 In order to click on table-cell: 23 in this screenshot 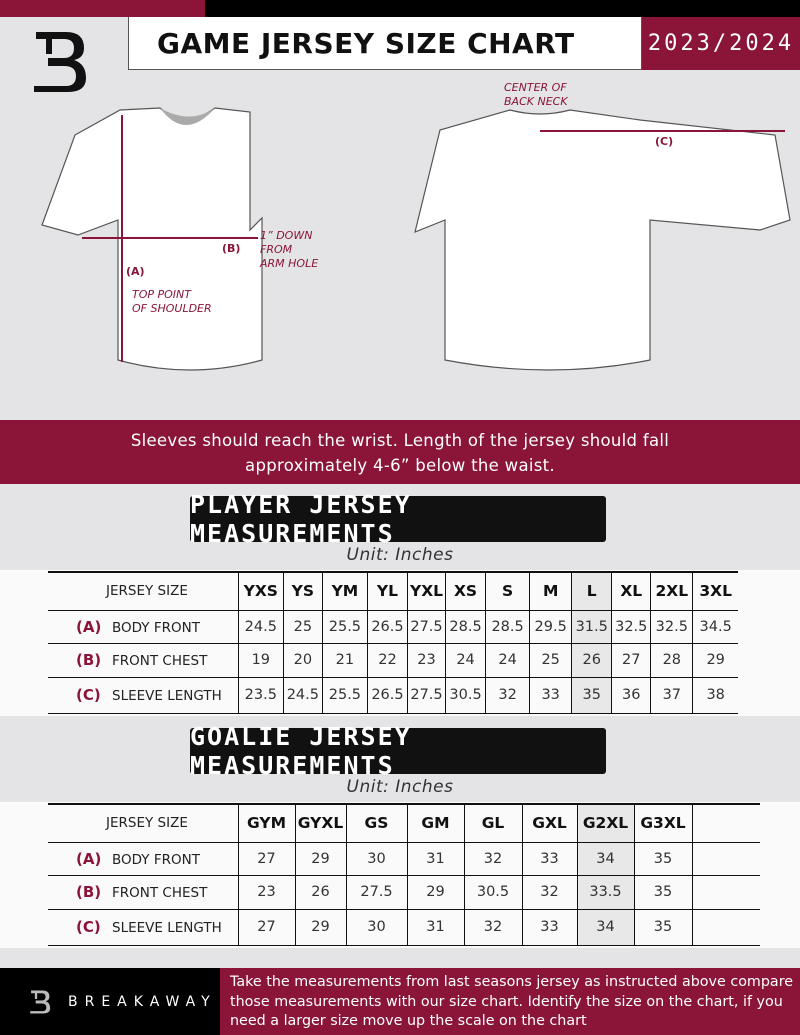, I will do `click(426, 660)`.